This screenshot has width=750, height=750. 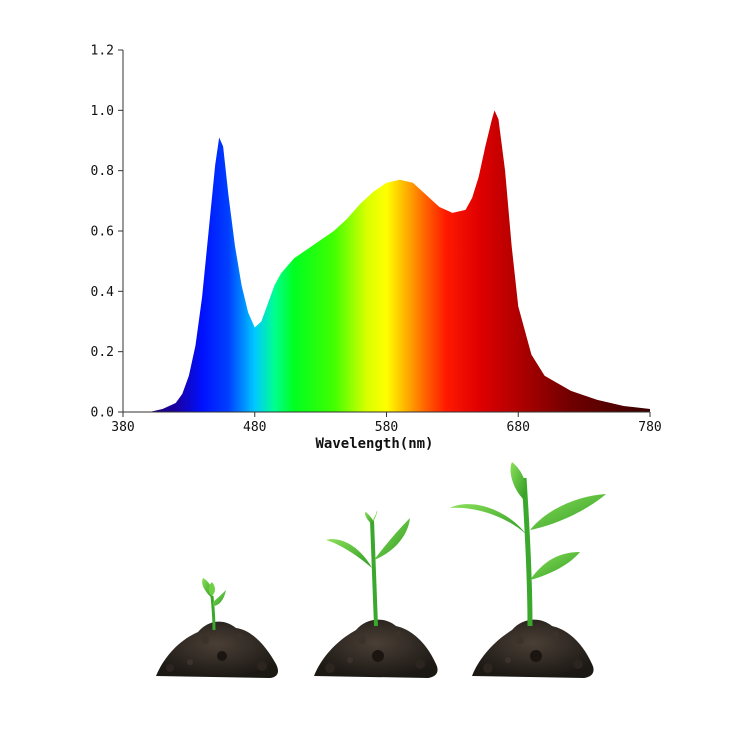 What do you see at coordinates (376, 648) in the screenshot?
I see `soil-mound-medium` at bounding box center [376, 648].